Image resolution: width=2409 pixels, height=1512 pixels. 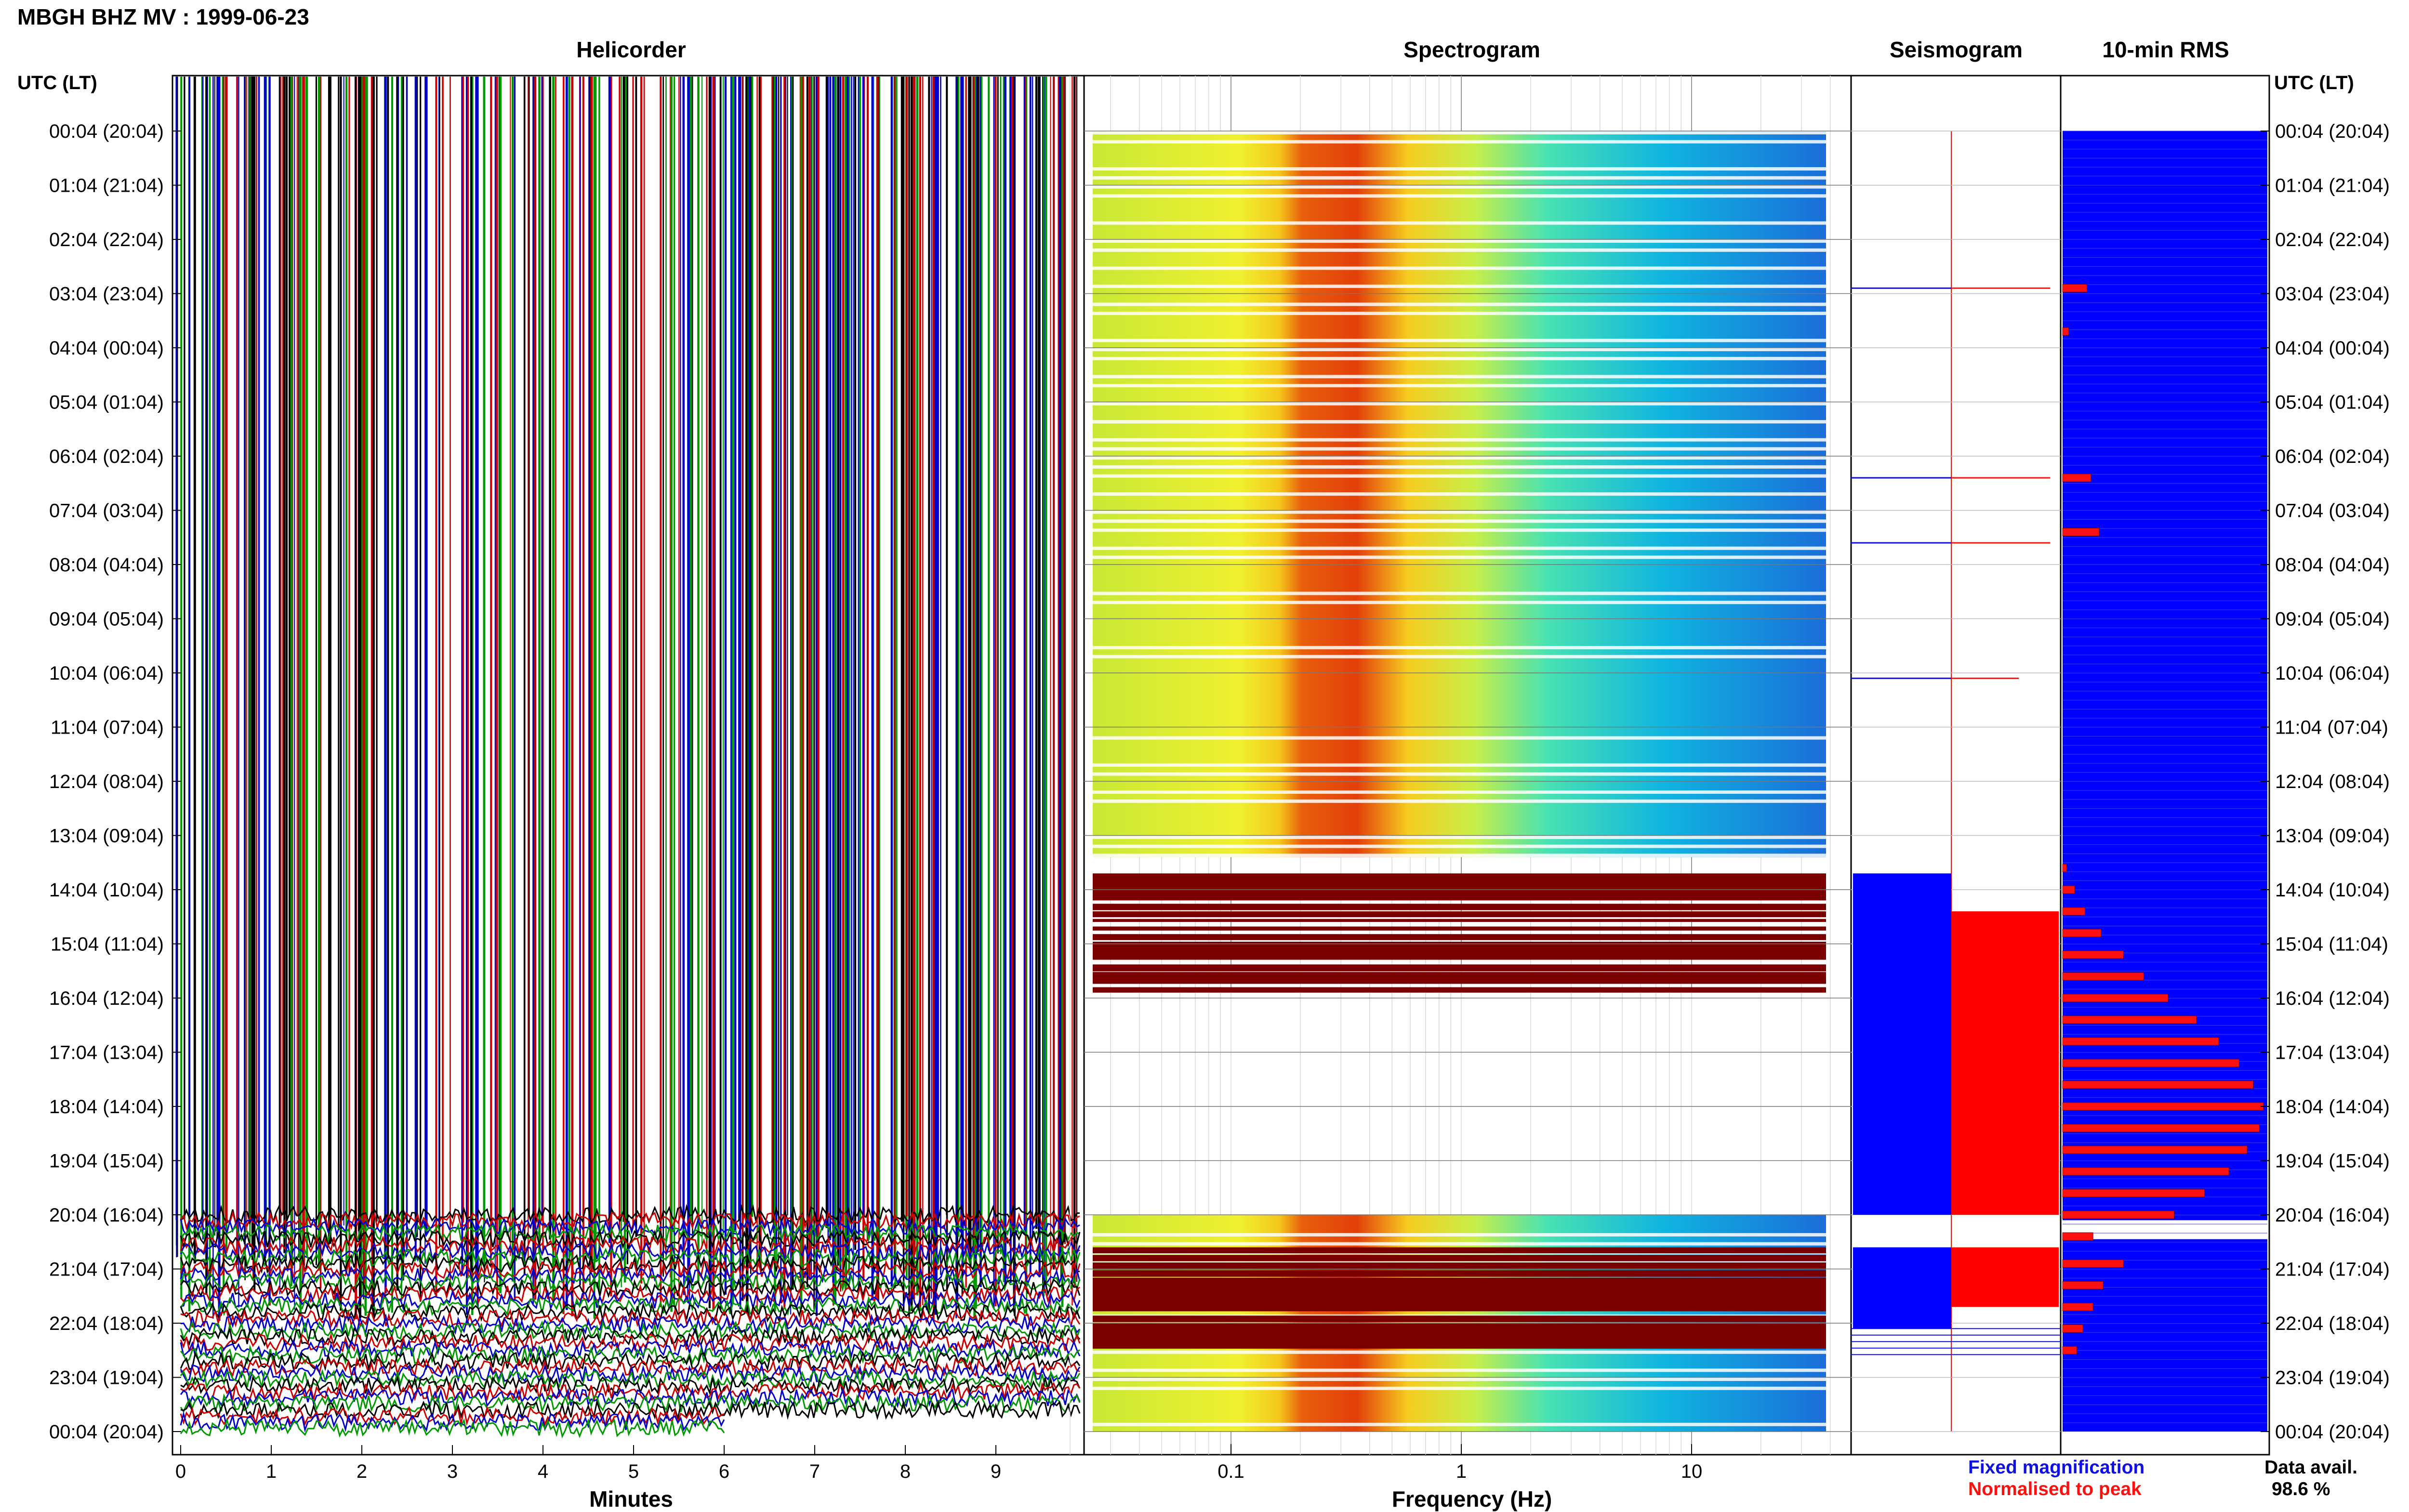 What do you see at coordinates (1459, 1103) in the screenshot?
I see `spectrogram-no-data` at bounding box center [1459, 1103].